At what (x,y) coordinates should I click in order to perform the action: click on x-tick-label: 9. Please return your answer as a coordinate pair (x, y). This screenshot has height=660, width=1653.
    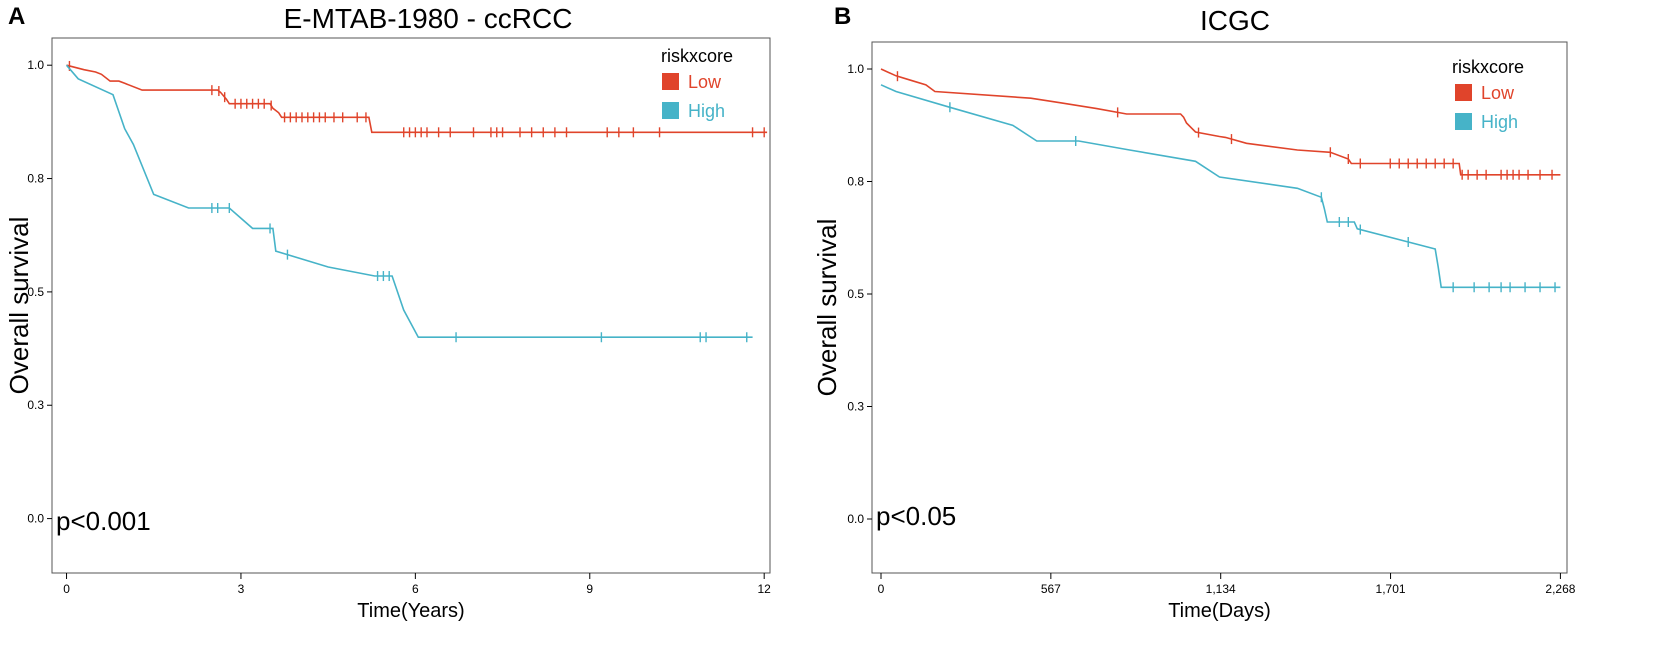
    Looking at the image, I should click on (589, 589).